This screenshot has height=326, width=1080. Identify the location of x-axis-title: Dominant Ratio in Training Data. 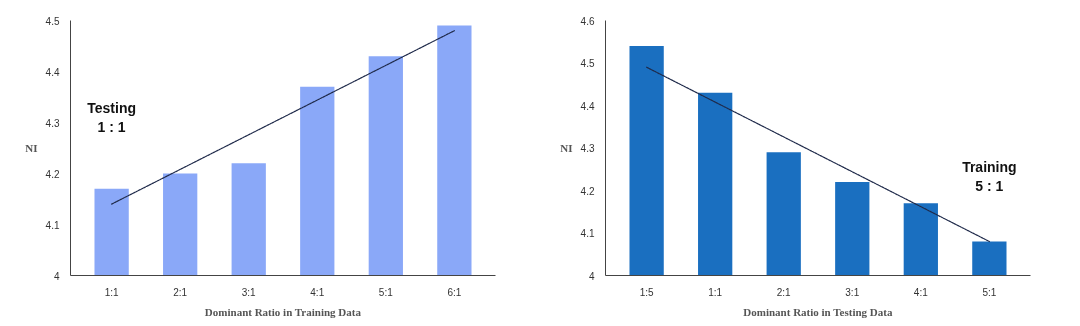
(283, 311).